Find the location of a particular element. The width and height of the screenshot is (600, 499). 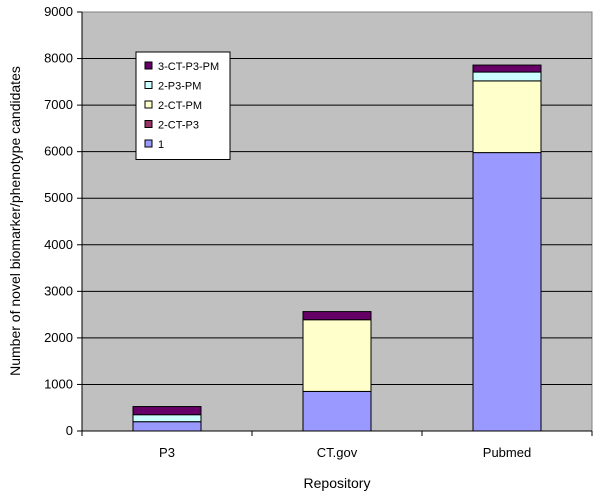

bar-segment-pubmed-3-ct-p3-pm is located at coordinates (507, 68).